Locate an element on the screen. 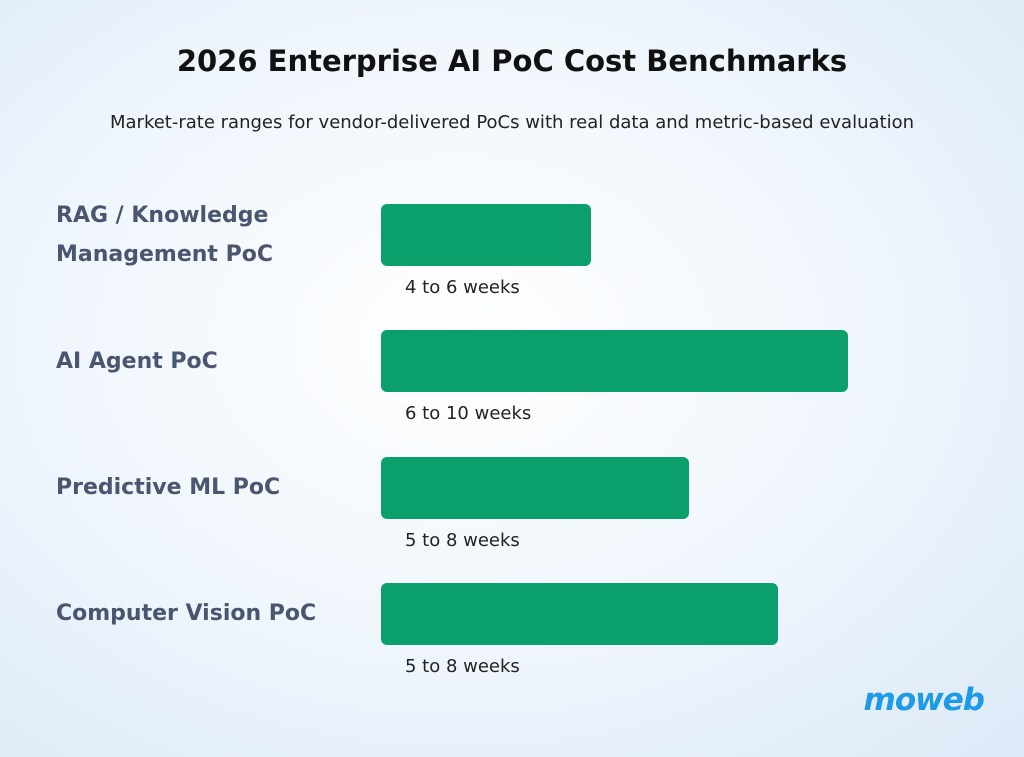 This screenshot has height=757, width=1024. category-label: RAG / Knowledge Management PoC is located at coordinates (164, 235).